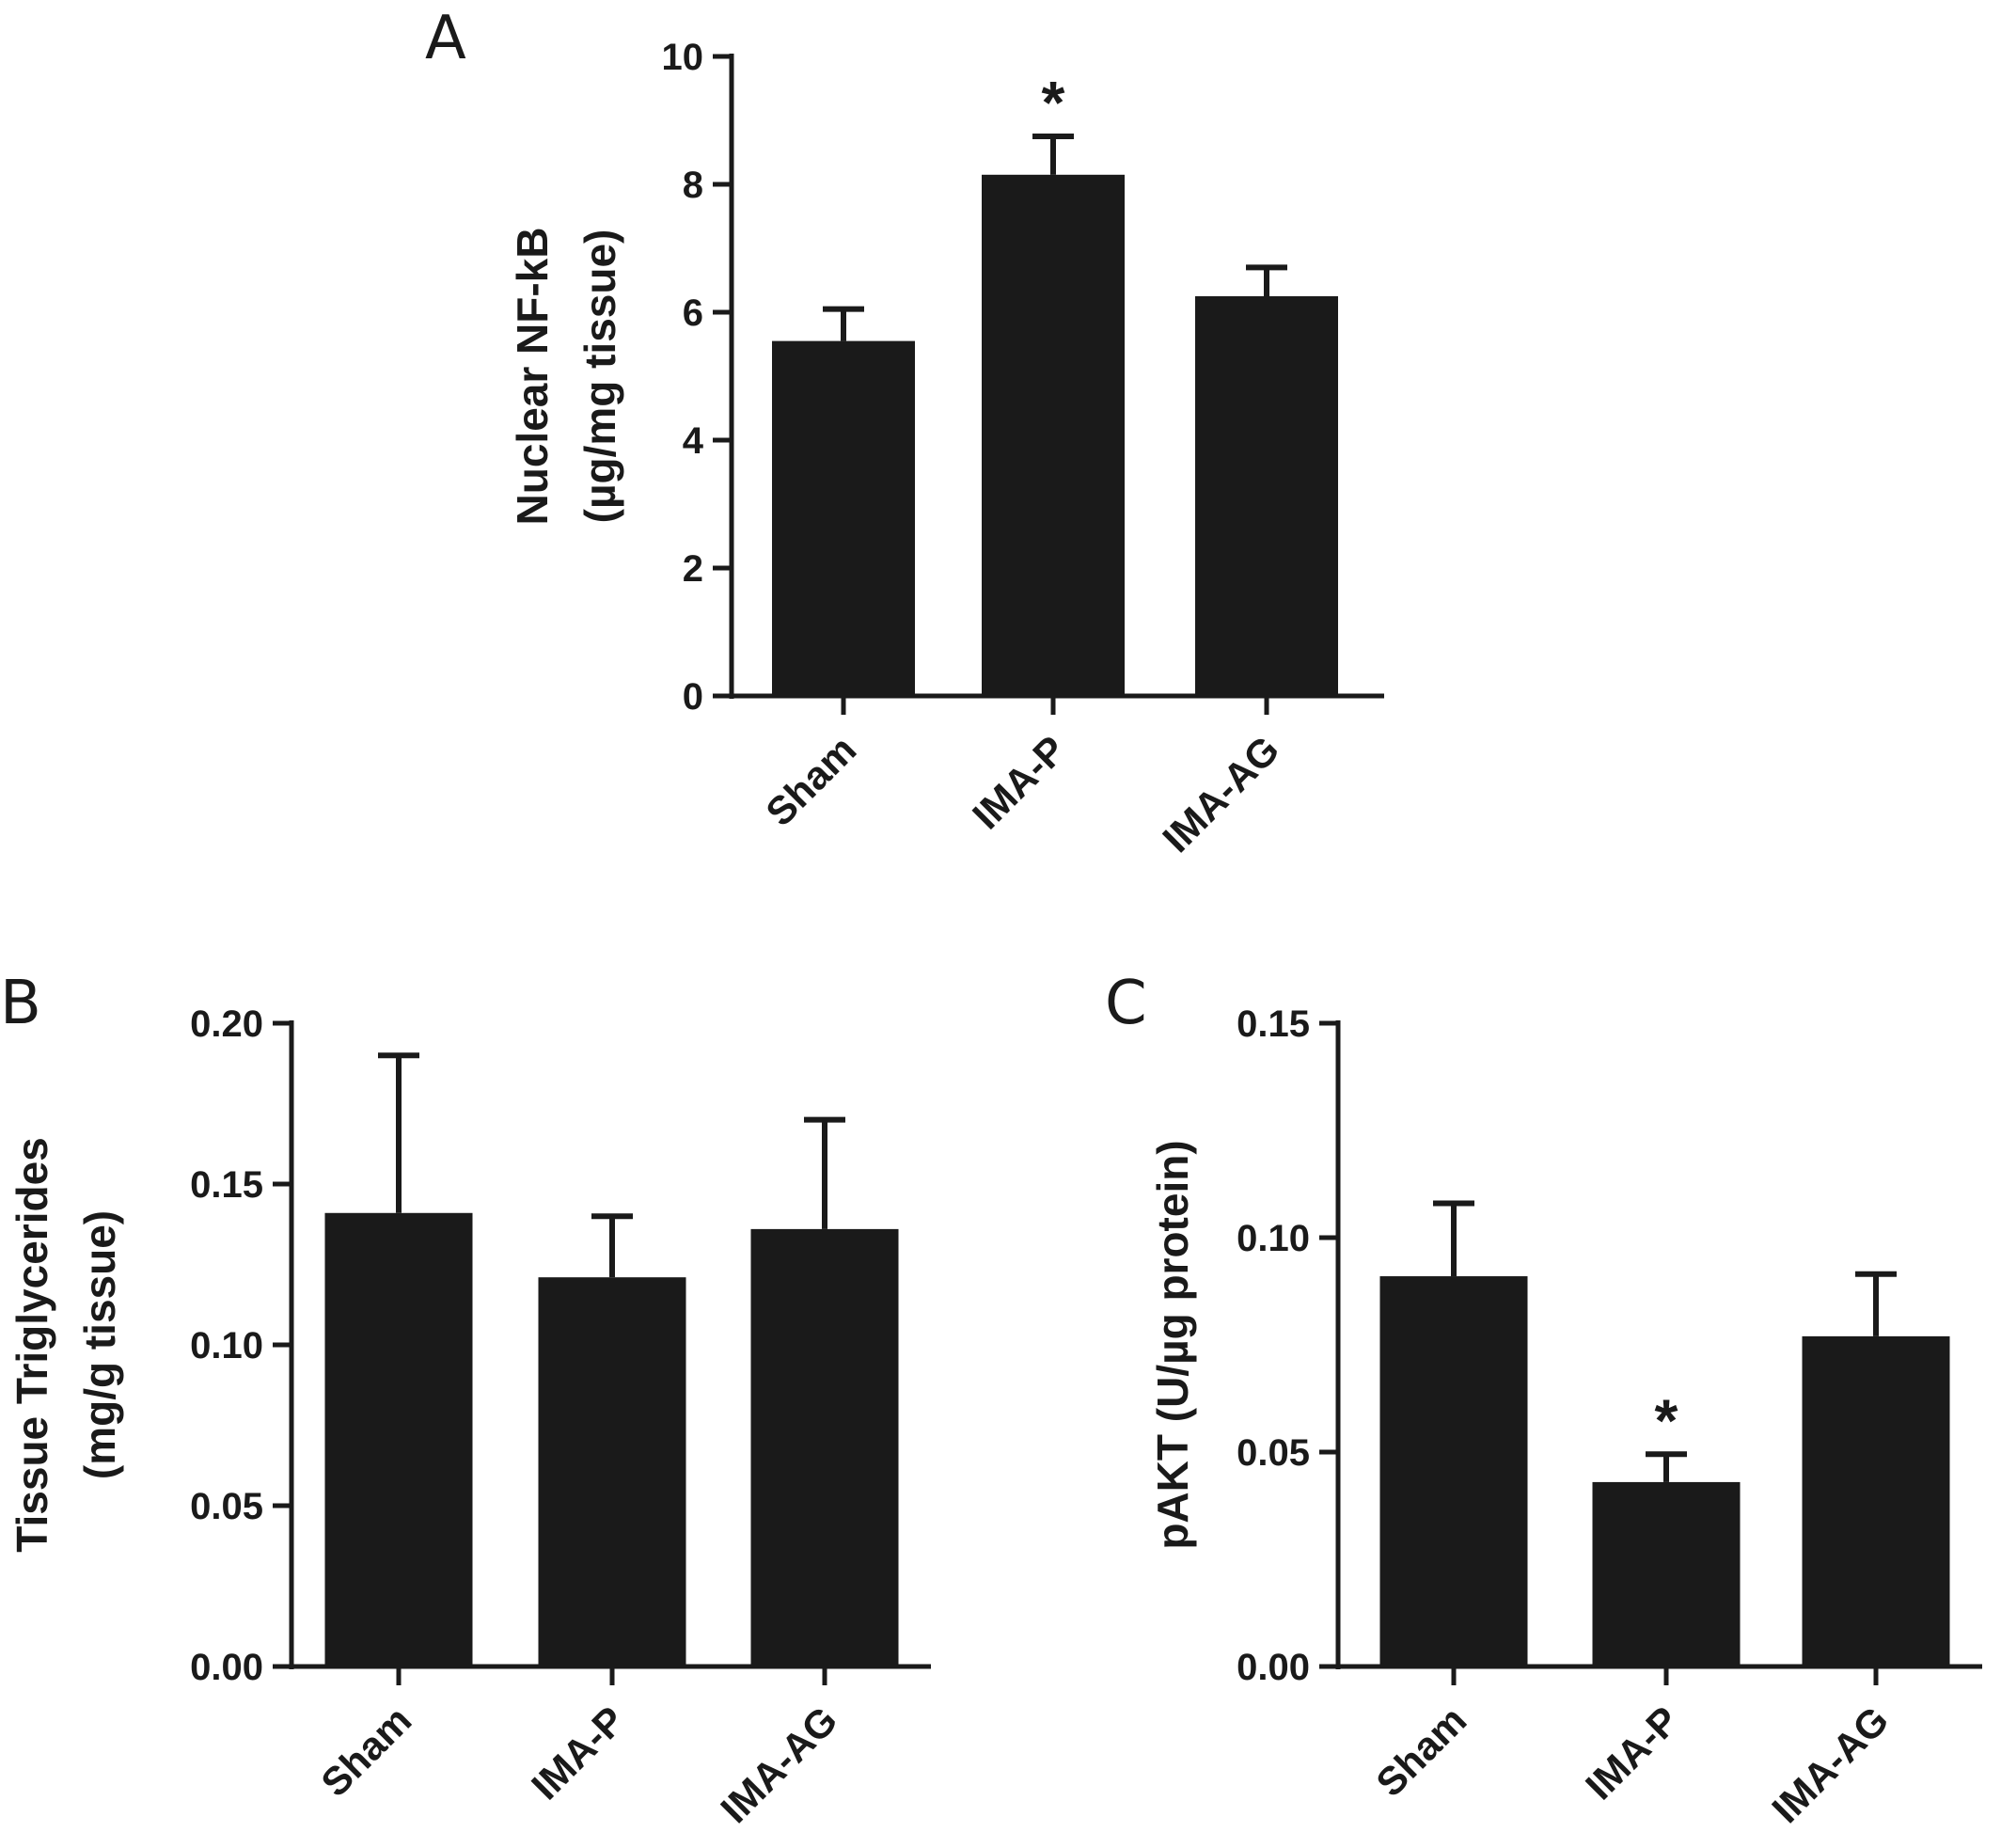 The width and height of the screenshot is (2001, 1848). I want to click on y-axis-title: Nuclear NF-kB, so click(532, 377).